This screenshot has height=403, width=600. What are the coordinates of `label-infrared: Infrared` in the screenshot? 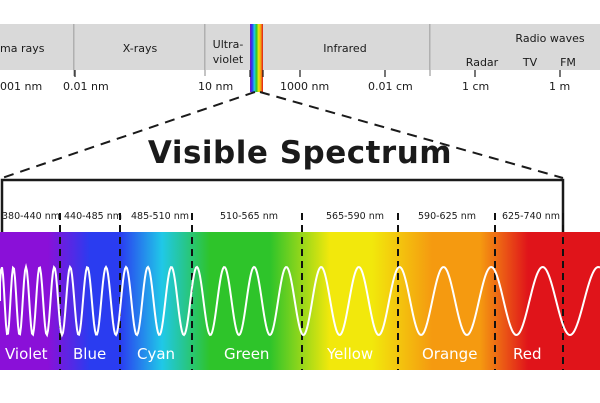 It's located at (345, 48).